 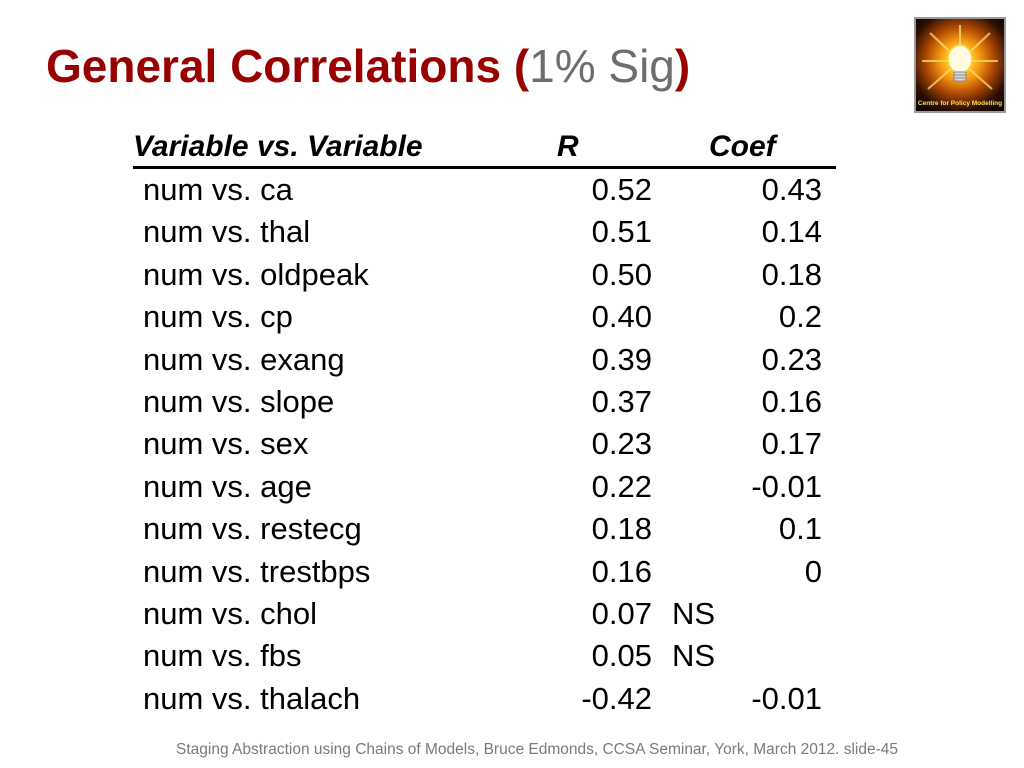 I want to click on cell-r: 0.07, so click(x=621, y=613).